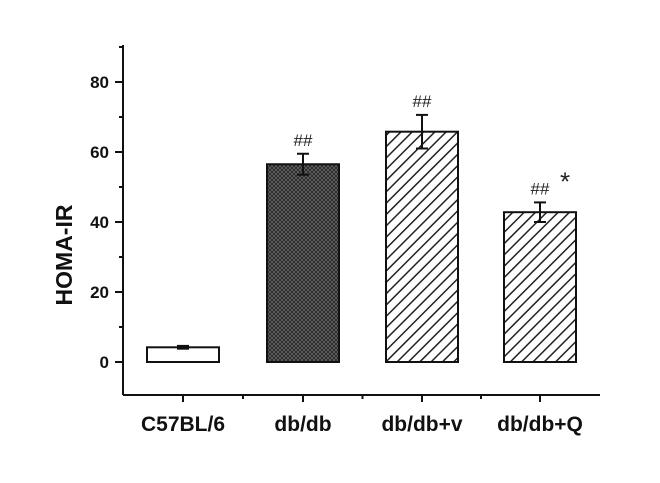 The width and height of the screenshot is (660, 483). What do you see at coordinates (565, 181) in the screenshot?
I see `significance-star: *` at bounding box center [565, 181].